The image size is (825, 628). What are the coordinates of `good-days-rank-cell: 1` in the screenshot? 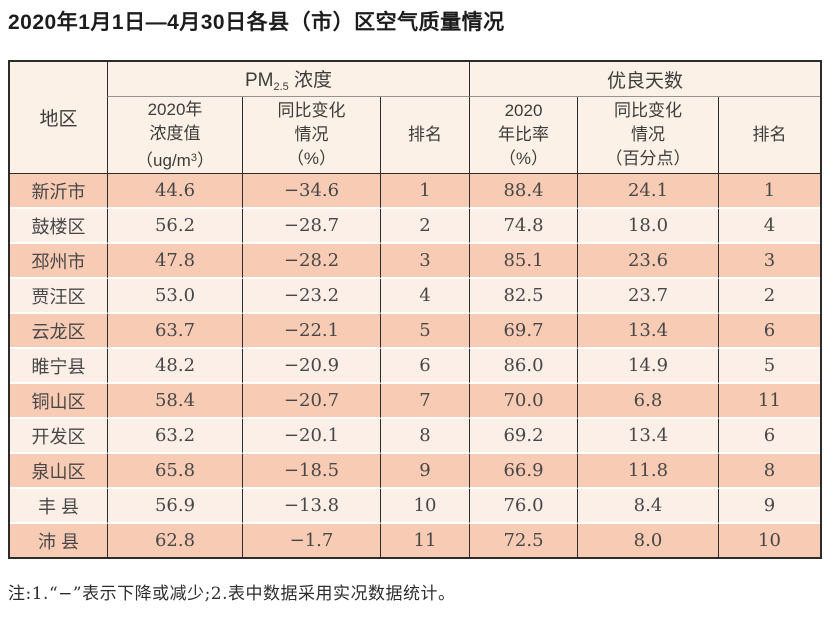 It's located at (769, 191).